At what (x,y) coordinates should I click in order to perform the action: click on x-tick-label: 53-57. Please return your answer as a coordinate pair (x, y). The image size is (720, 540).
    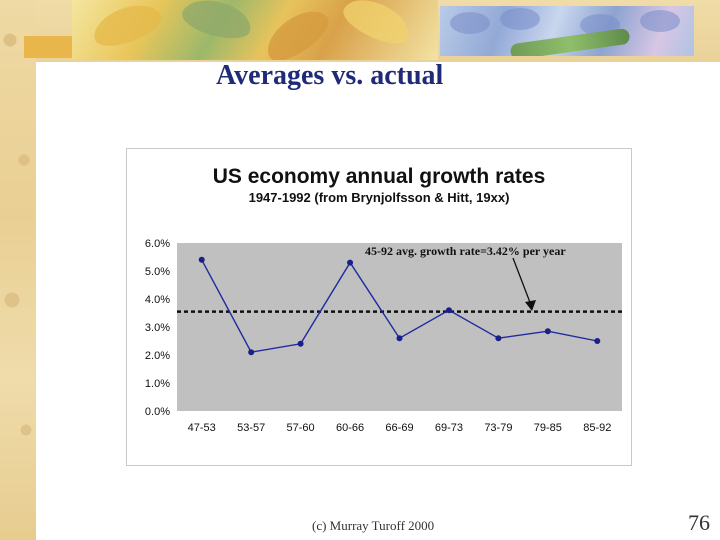
    Looking at the image, I should click on (251, 428).